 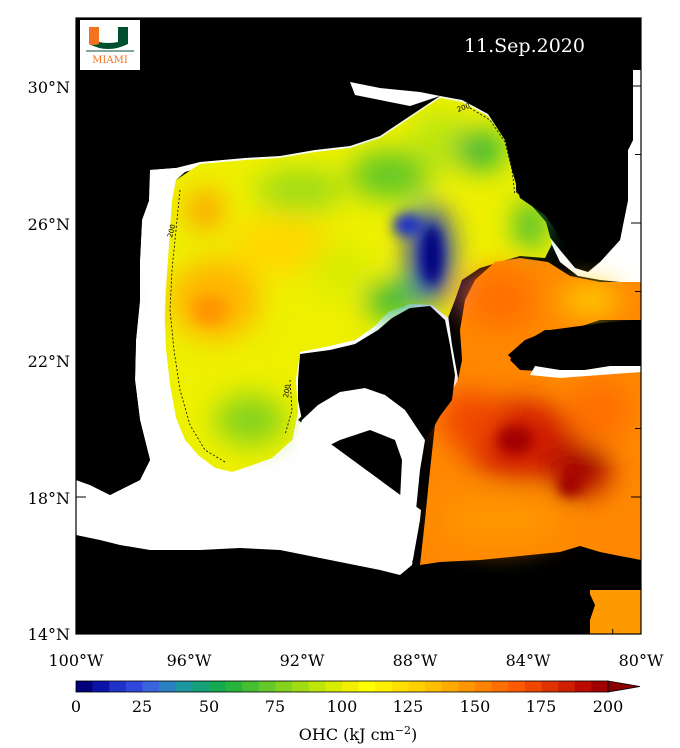 I want to click on colorbar-frame, so click(x=342, y=686).